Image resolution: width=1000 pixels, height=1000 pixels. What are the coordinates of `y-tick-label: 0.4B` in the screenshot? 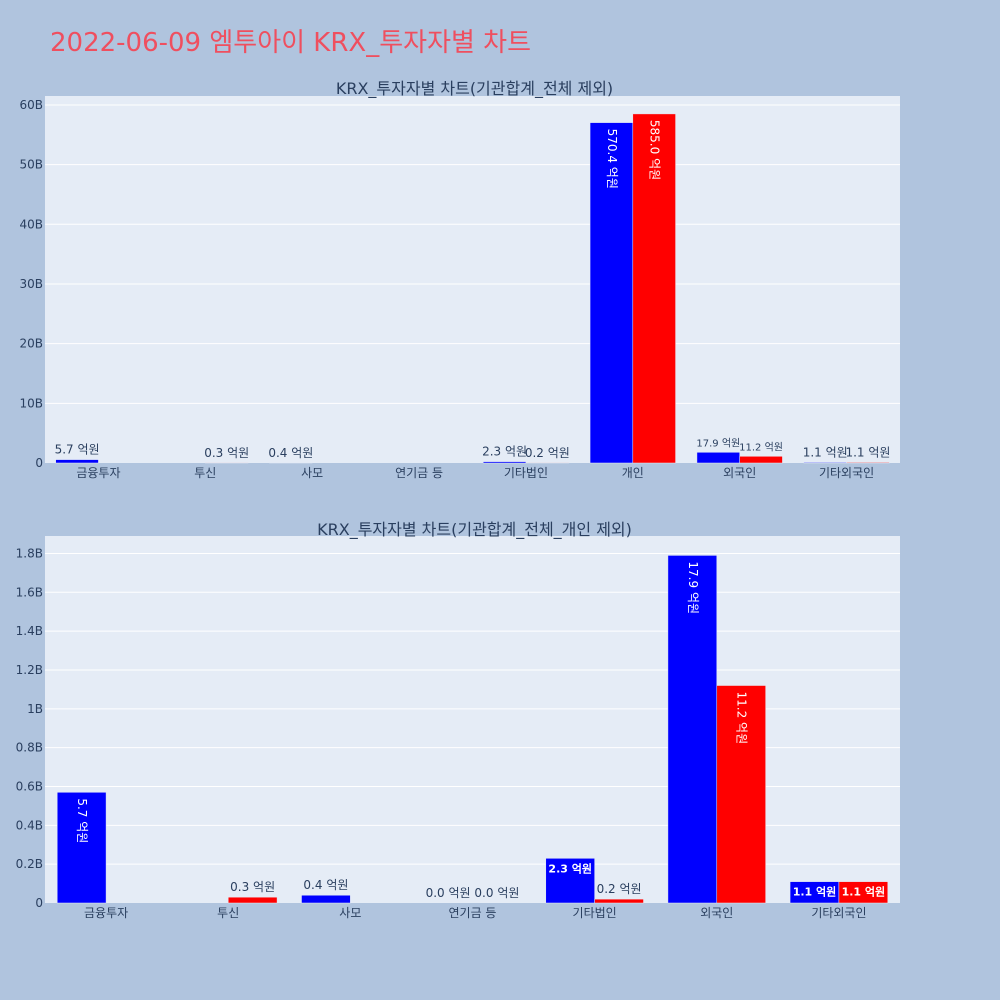 It's located at (29, 825).